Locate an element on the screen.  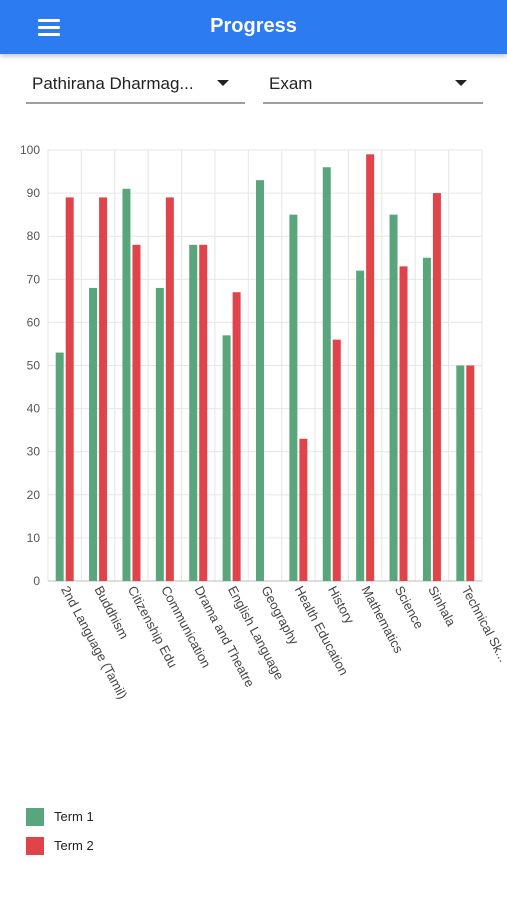
y-tick-label: 50 is located at coordinates (34, 366).